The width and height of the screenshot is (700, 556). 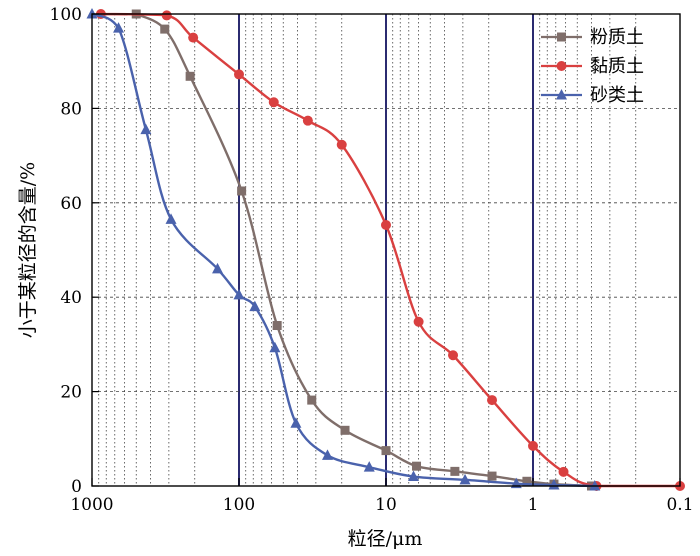 I want to click on y-tick-label: 100, so click(x=66, y=15).